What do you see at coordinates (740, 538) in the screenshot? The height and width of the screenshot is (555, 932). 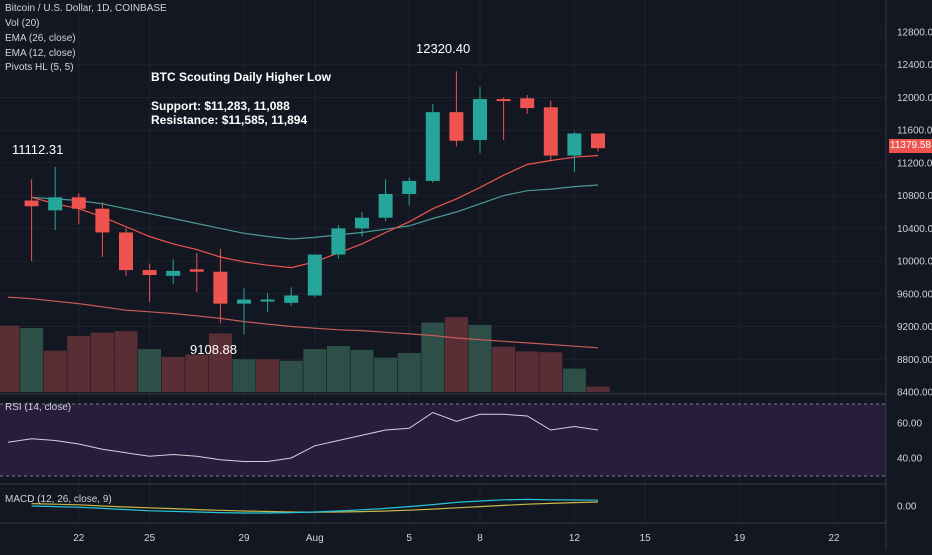 I see `date-tick-label: 19` at bounding box center [740, 538].